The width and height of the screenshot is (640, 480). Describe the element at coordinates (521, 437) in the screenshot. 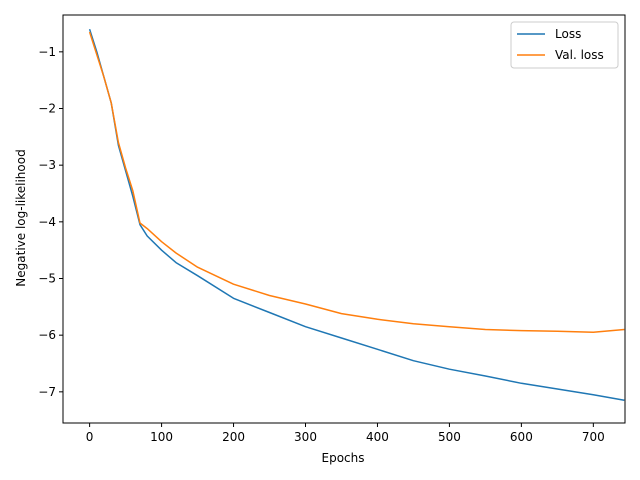

I see `x-tick-label: 600` at that location.